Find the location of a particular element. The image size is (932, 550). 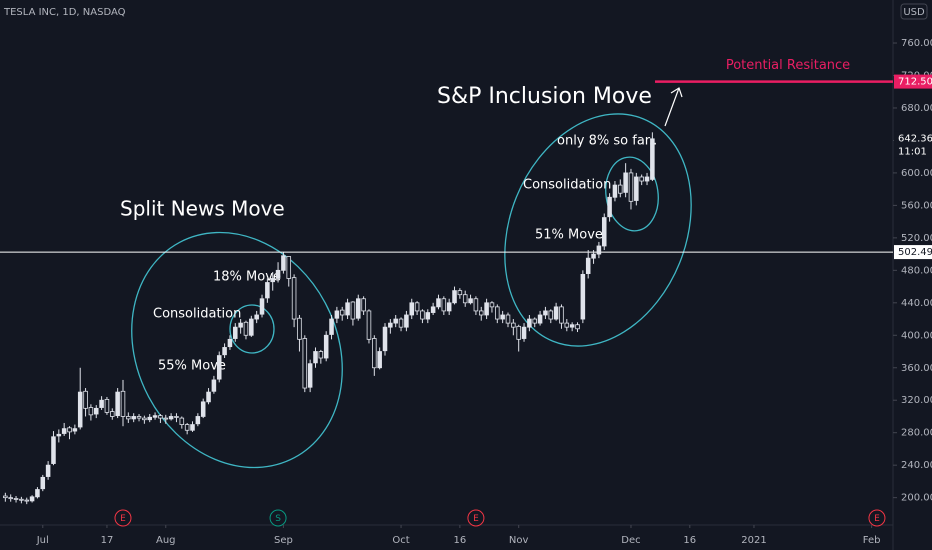

x-tick-label: 17 is located at coordinates (107, 540).